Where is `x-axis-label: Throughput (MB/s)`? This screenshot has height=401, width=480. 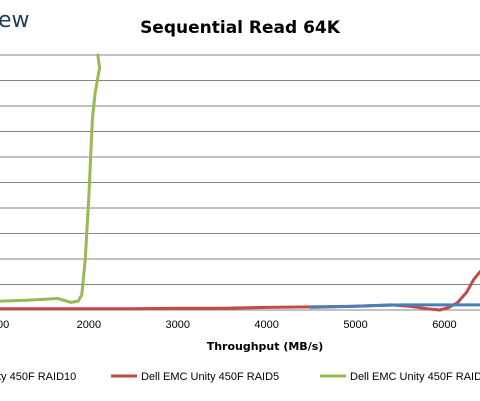
x-axis-label: Throughput (MB/s) is located at coordinates (265, 346).